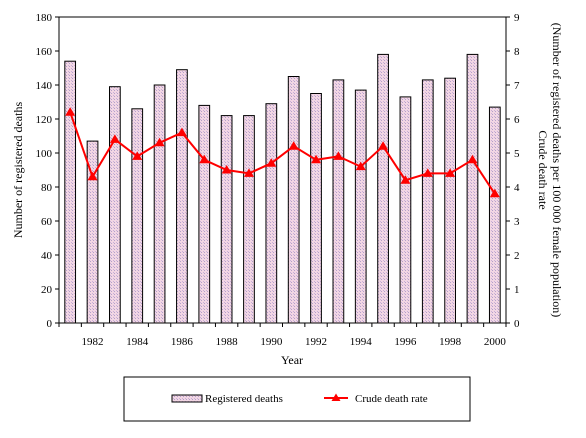 The image size is (586, 438). Describe the element at coordinates (517, 222) in the screenshot. I see `y-tick-label-right: 3` at that location.